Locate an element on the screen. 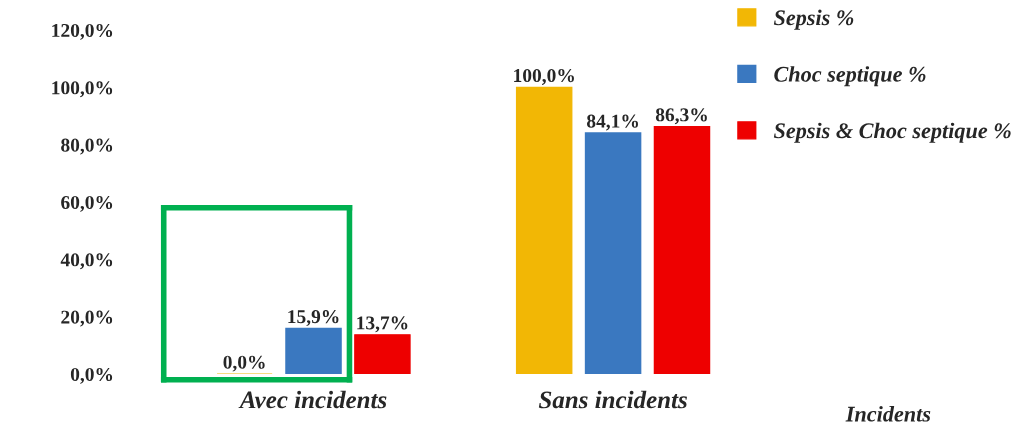 This screenshot has width=1033, height=430. y-tick-label: 0,0% is located at coordinates (91, 375).